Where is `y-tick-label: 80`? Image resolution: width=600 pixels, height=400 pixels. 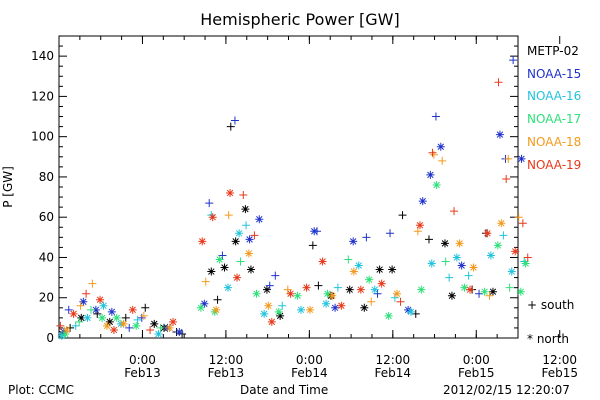
y-tick-label: 80 is located at coordinates (46, 177).